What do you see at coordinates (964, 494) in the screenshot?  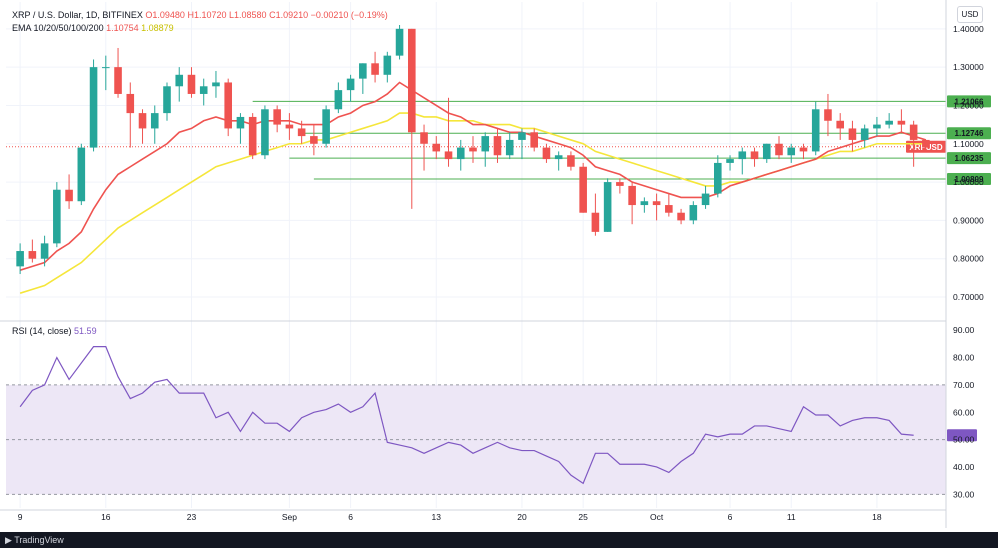 I see `rsi-tick-label: 30.00` at bounding box center [964, 494].